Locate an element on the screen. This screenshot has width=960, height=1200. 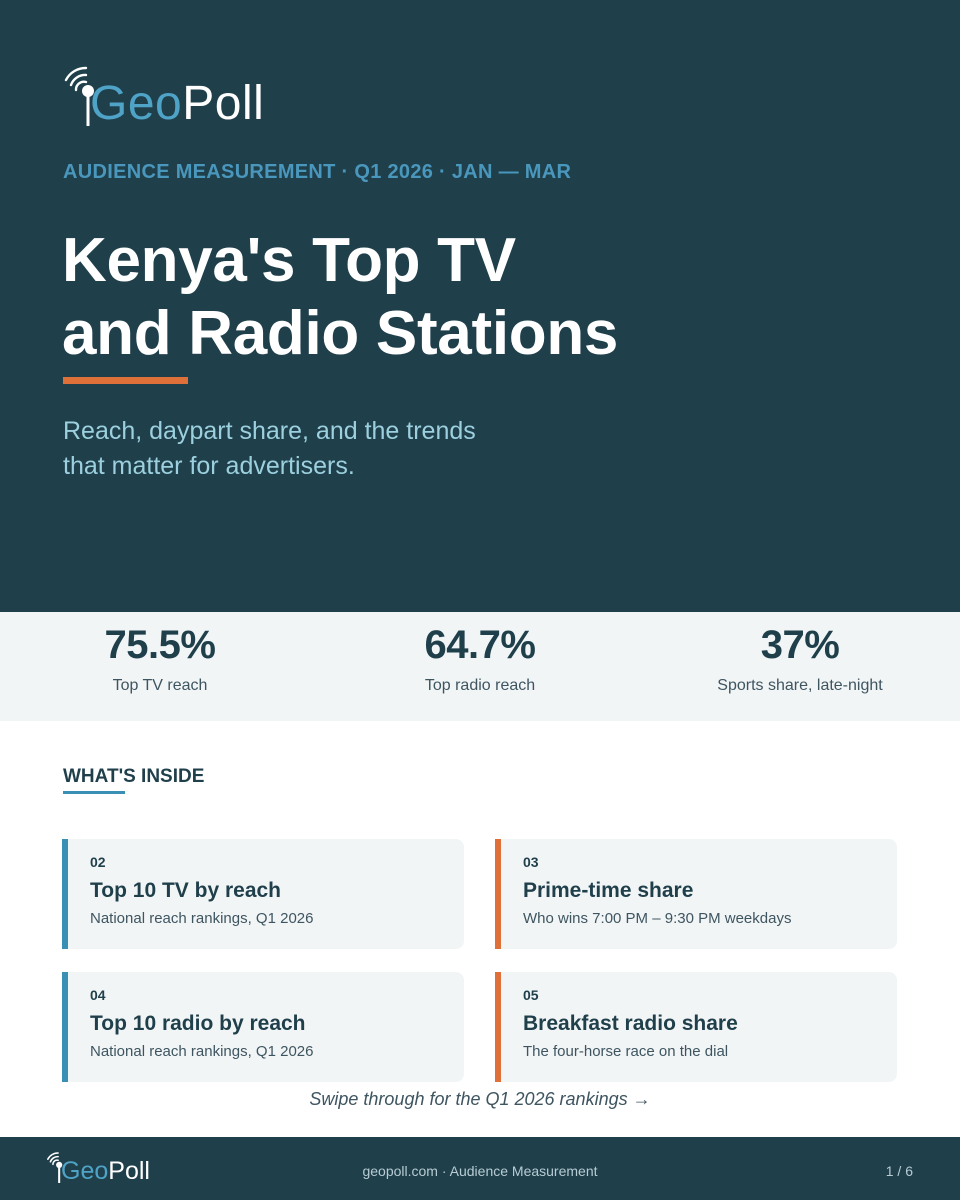
stat-value: 64.7% is located at coordinates (480, 645).